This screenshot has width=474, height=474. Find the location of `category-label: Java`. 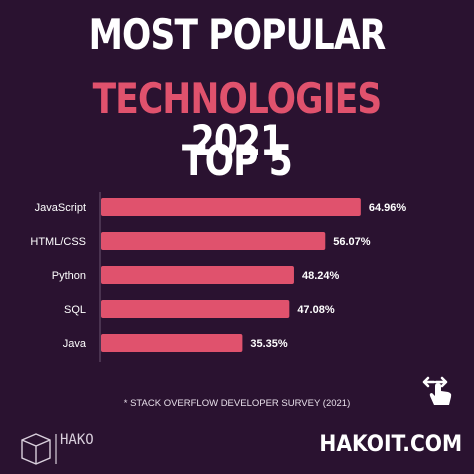

category-label: Java is located at coordinates (75, 344).